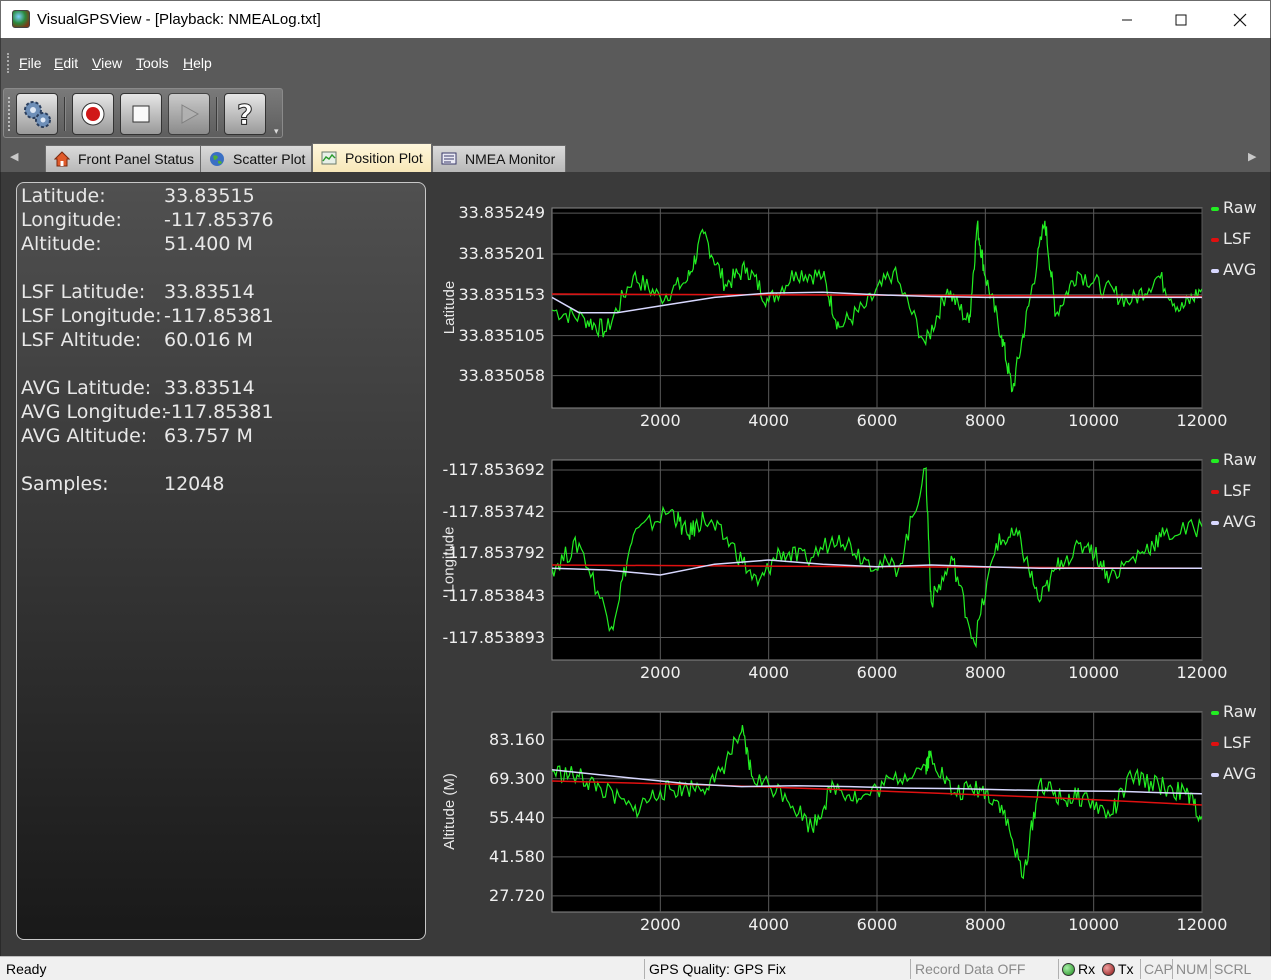  What do you see at coordinates (1252, 157) in the screenshot?
I see `tab-scroll-right-icon: ▶` at bounding box center [1252, 157].